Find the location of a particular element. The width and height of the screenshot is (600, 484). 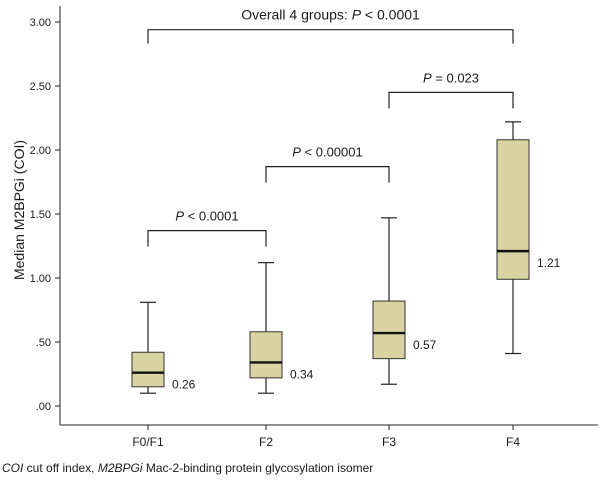

p-value-label: P = 0.023 is located at coordinates (451, 77).